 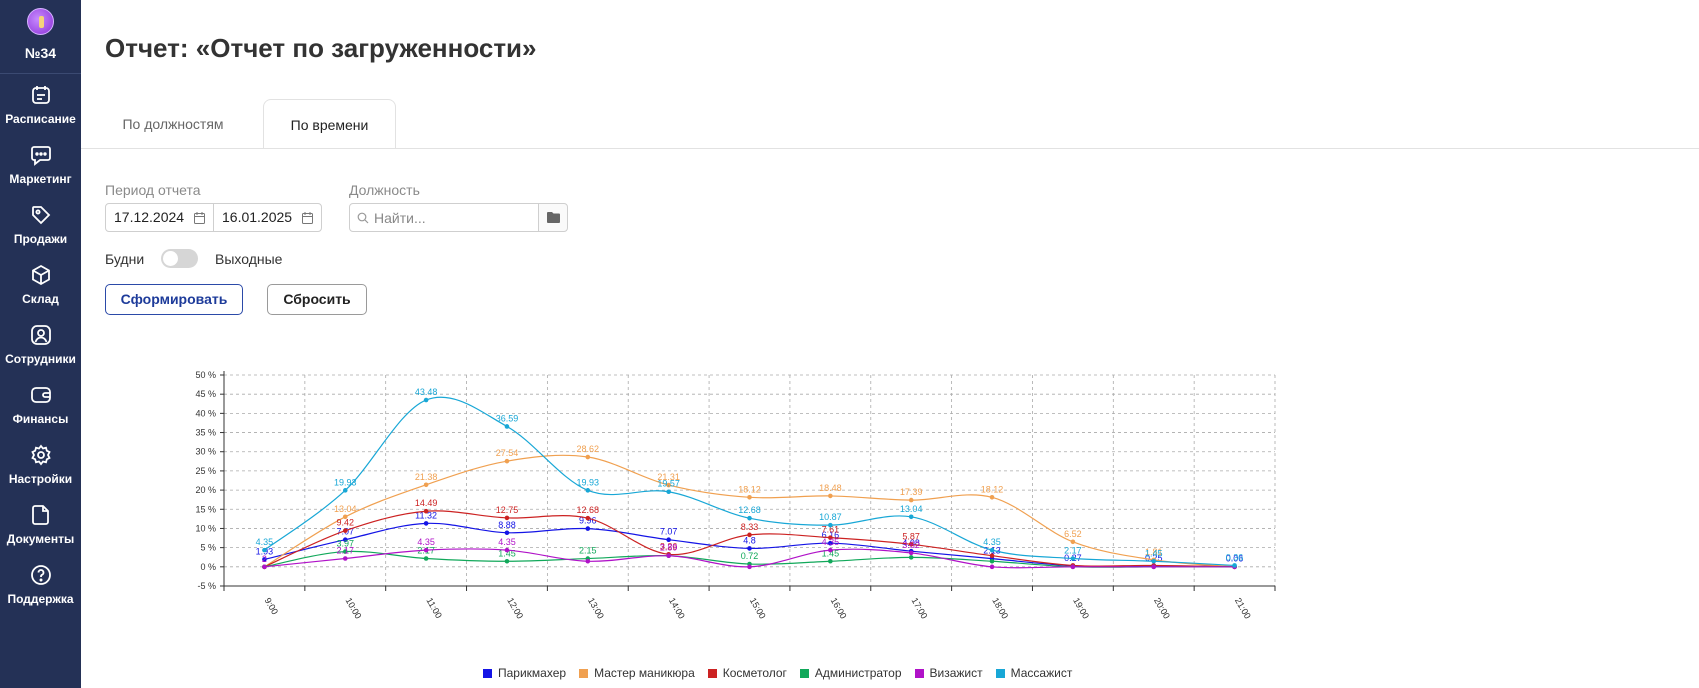 I want to click on tag-icon, so click(x=41, y=215).